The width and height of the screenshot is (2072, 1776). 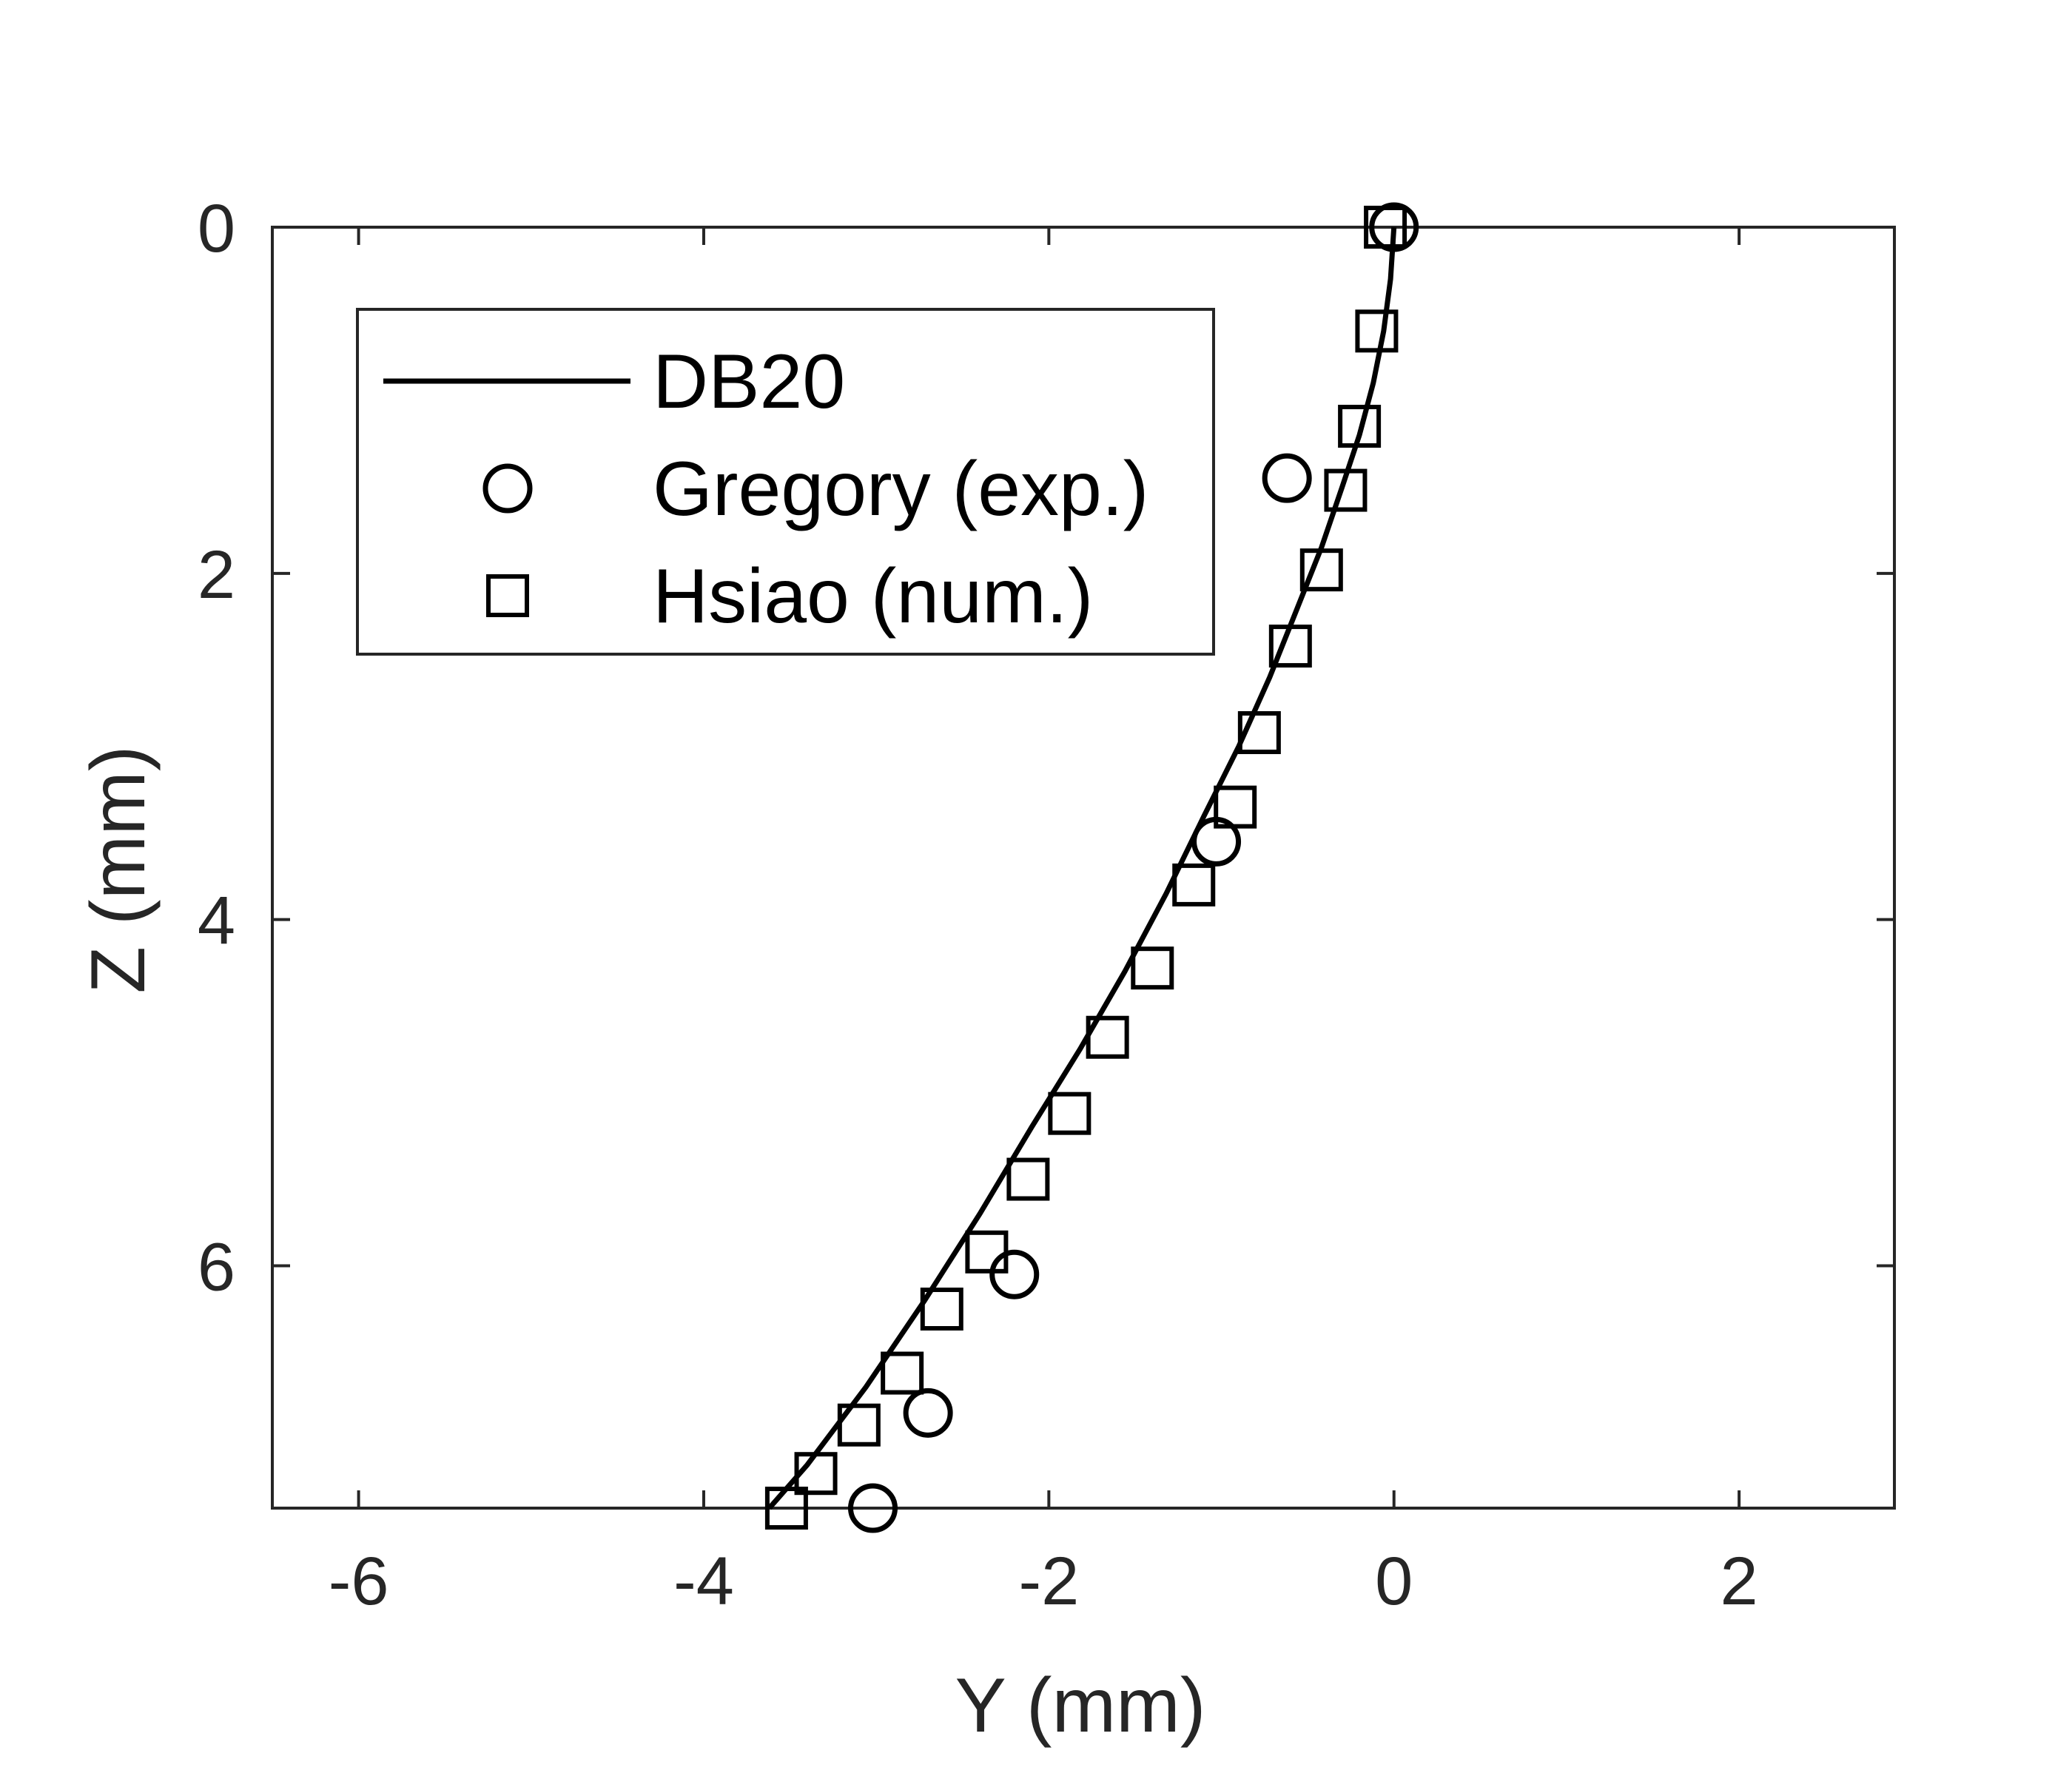 I want to click on legend-label: Gregory (exp.), so click(x=900, y=489).